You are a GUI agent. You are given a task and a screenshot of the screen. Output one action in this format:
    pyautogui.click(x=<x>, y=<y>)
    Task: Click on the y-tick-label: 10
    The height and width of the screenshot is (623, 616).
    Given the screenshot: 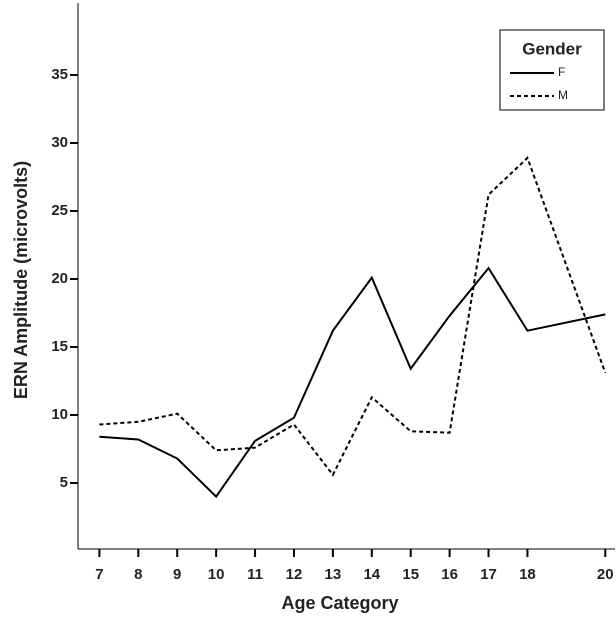 What is the action you would take?
    pyautogui.click(x=59, y=414)
    